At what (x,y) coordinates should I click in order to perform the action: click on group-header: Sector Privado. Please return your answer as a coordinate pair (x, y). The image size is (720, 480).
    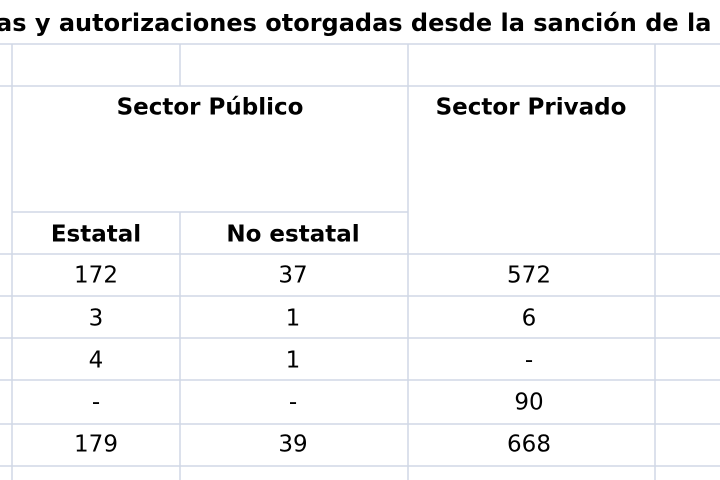
    Looking at the image, I should click on (531, 108).